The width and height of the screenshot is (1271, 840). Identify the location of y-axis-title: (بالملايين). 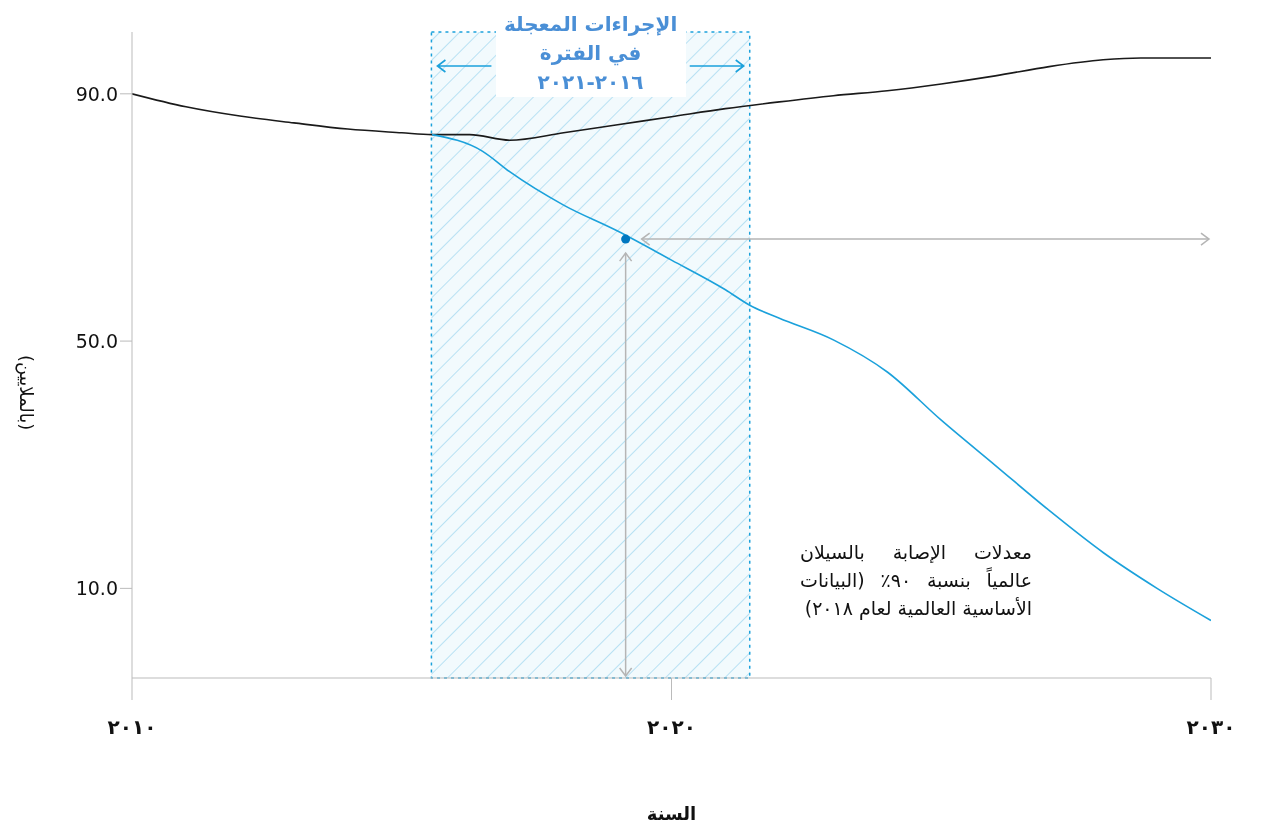
(25, 393).